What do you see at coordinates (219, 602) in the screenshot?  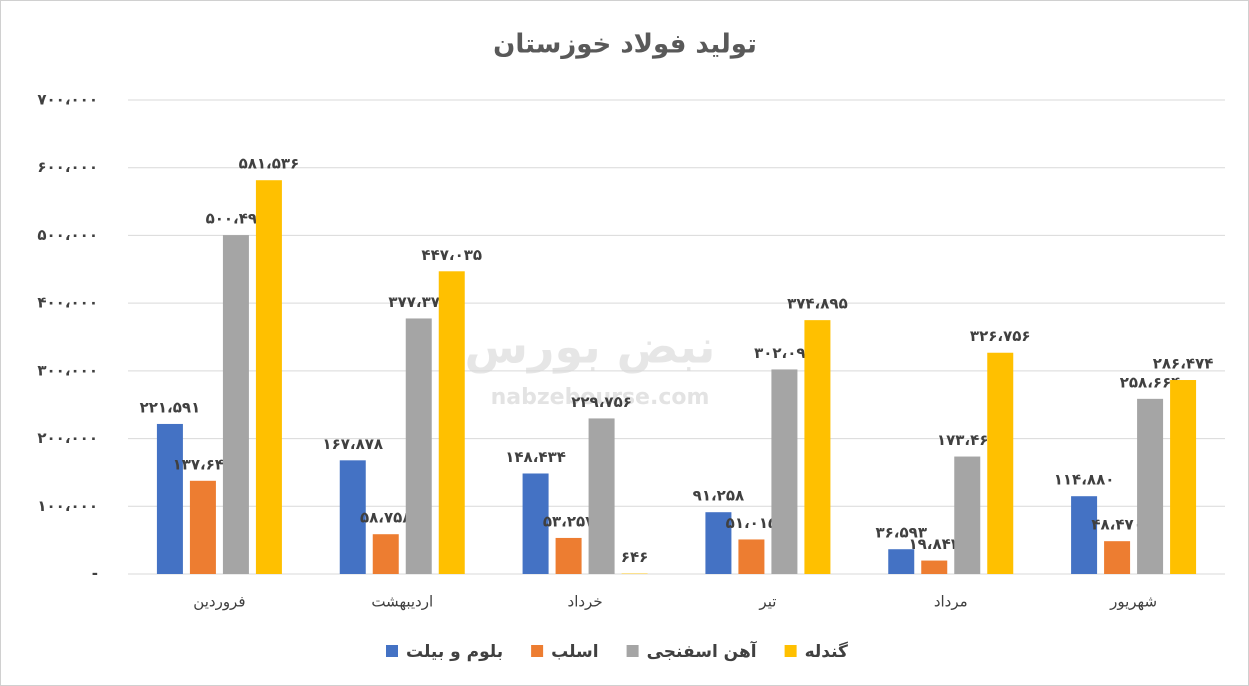 I see `x-tick-label: فروردین` at bounding box center [219, 602].